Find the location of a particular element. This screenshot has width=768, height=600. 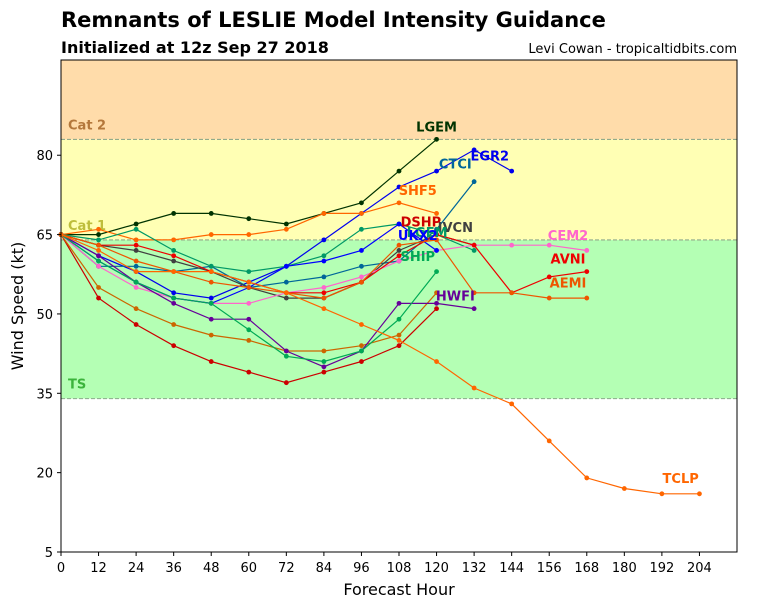

x-axis-label: Forecast Hour is located at coordinates (399, 589).